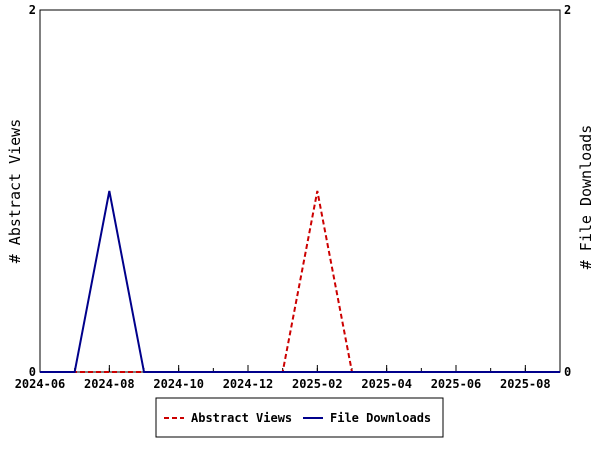  Describe the element at coordinates (386, 384) in the screenshot. I see `x-tick-label-2025-04: 2025-04` at that location.